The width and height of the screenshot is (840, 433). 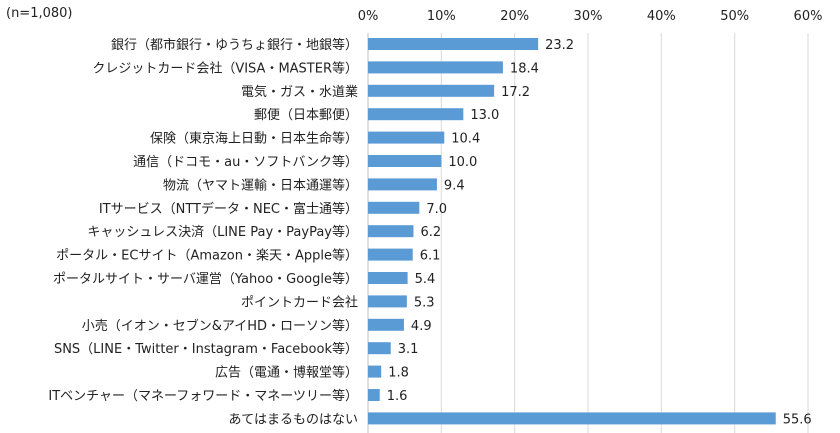 What do you see at coordinates (436, 209) in the screenshot?
I see `data-label: 7.0` at bounding box center [436, 209].